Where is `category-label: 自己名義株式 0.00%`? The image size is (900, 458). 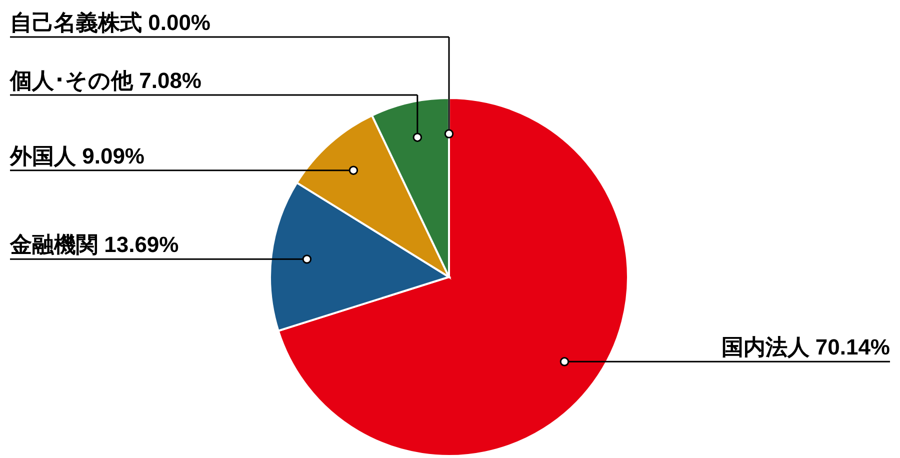
category-label: 自己名義株式 0.00% is located at coordinates (110, 22).